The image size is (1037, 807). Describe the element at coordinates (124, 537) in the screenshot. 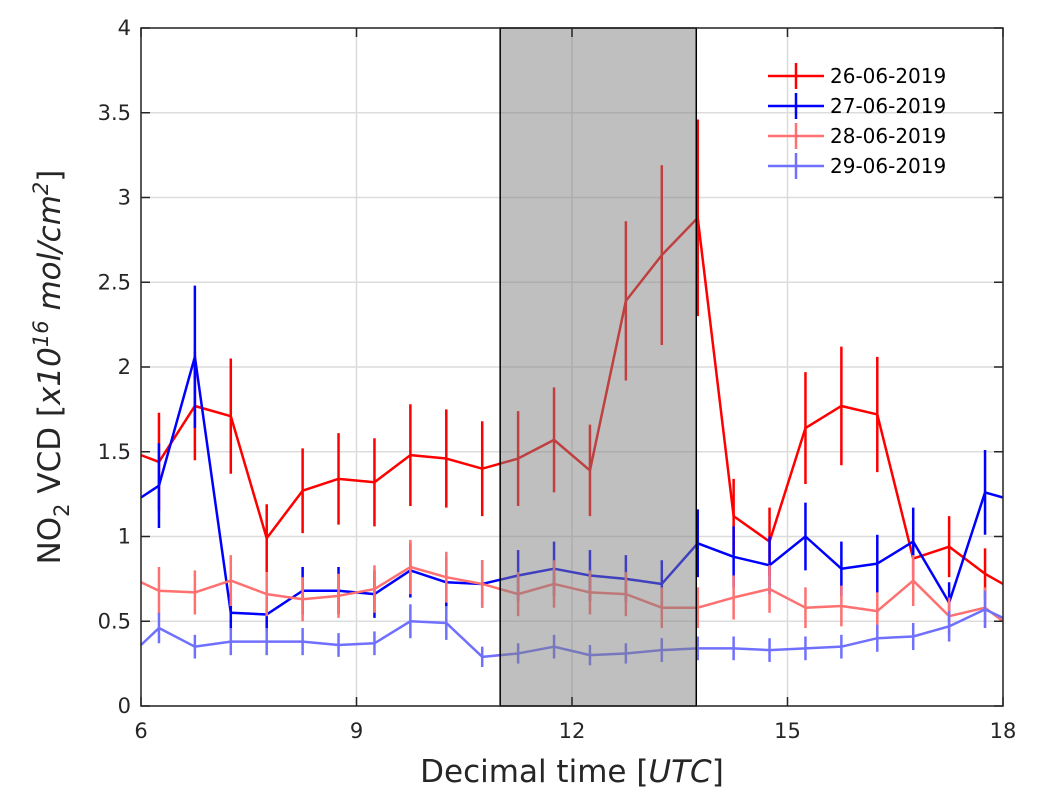

I see `y-tick-label: 1` at that location.